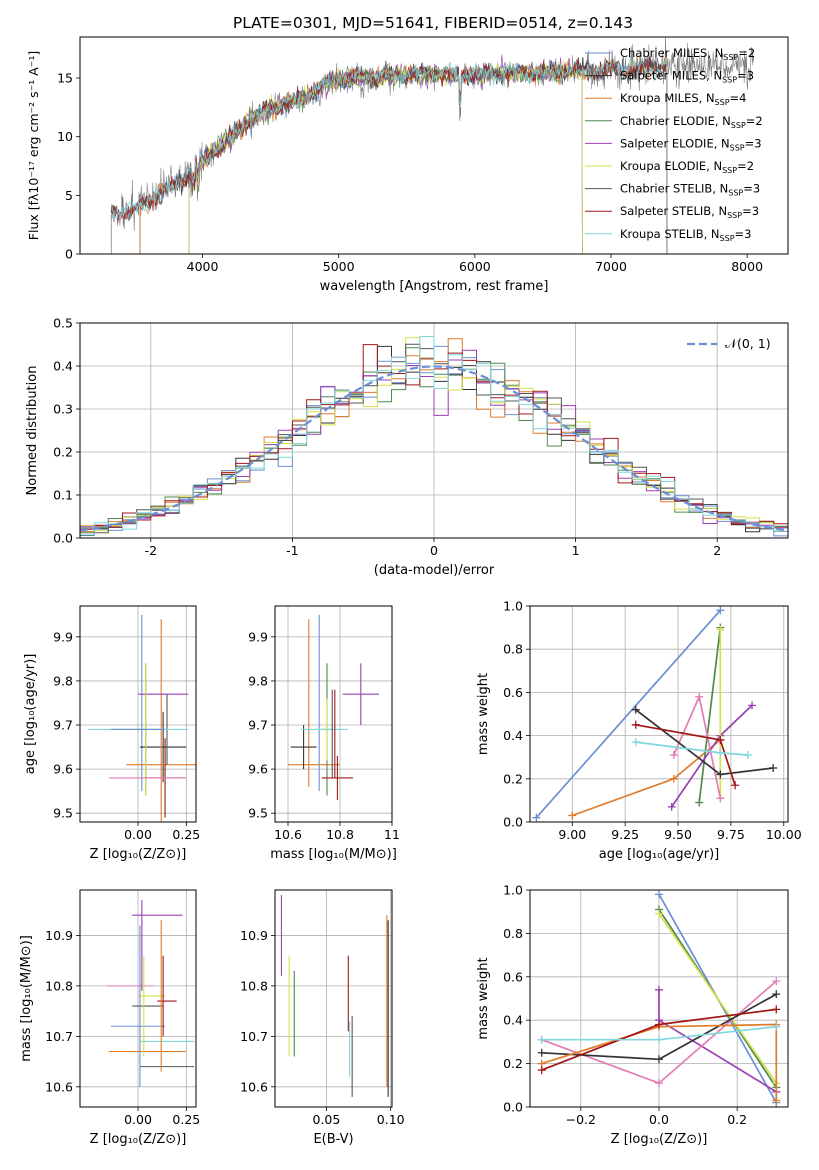 This screenshot has width=819, height=1170. What do you see at coordinates (513, 1063) in the screenshot?
I see `y-tick-label: 0.2` at bounding box center [513, 1063].